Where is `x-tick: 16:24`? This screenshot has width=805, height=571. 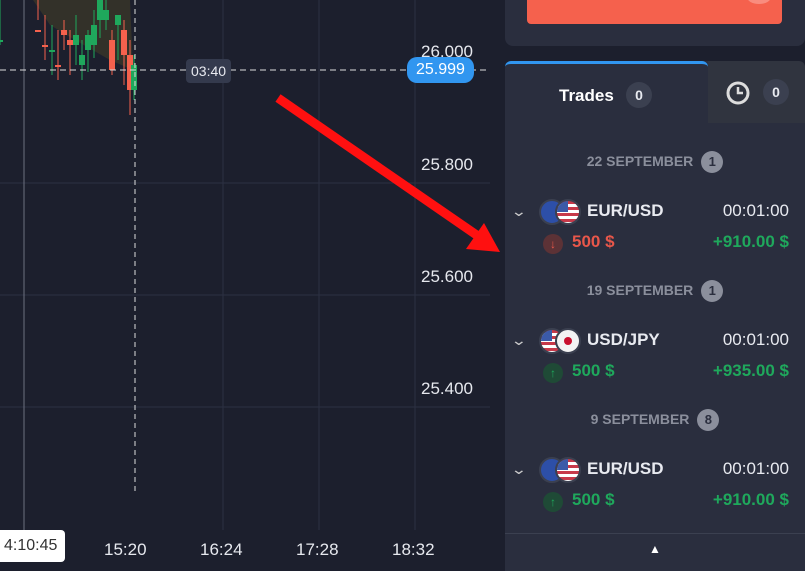 x-tick: 16:24 is located at coordinates (221, 549).